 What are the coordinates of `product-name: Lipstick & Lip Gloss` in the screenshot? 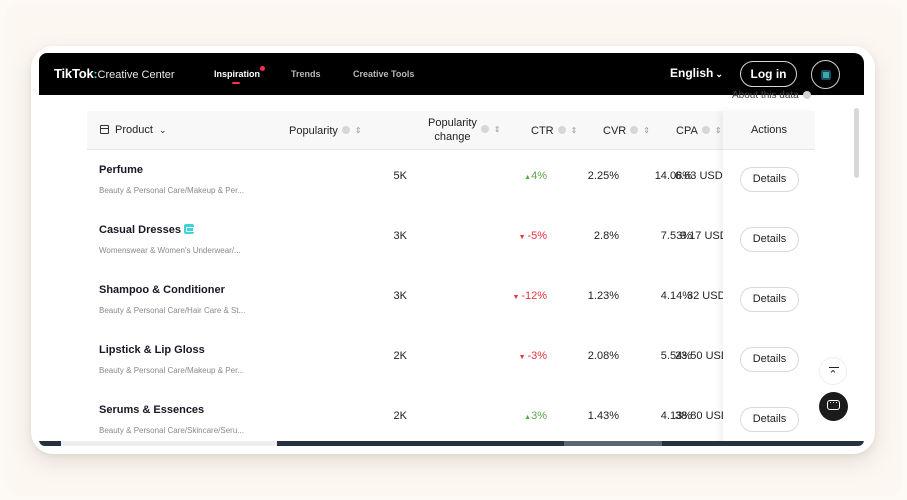 It's located at (152, 350).